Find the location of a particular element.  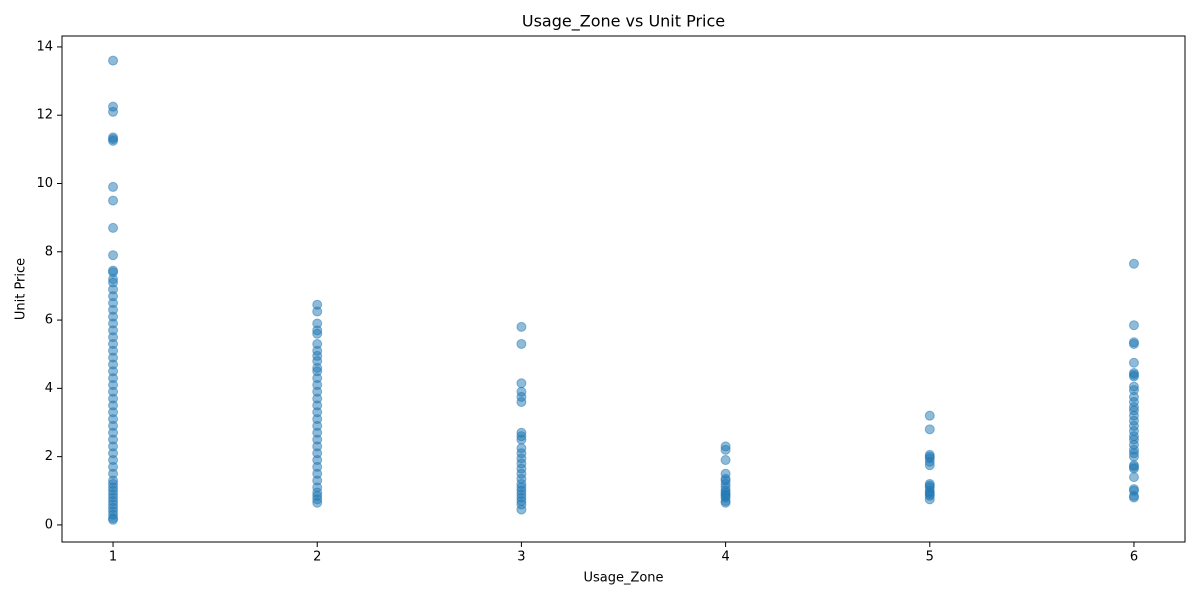

y-tick-label: 8 is located at coordinates (49, 251).